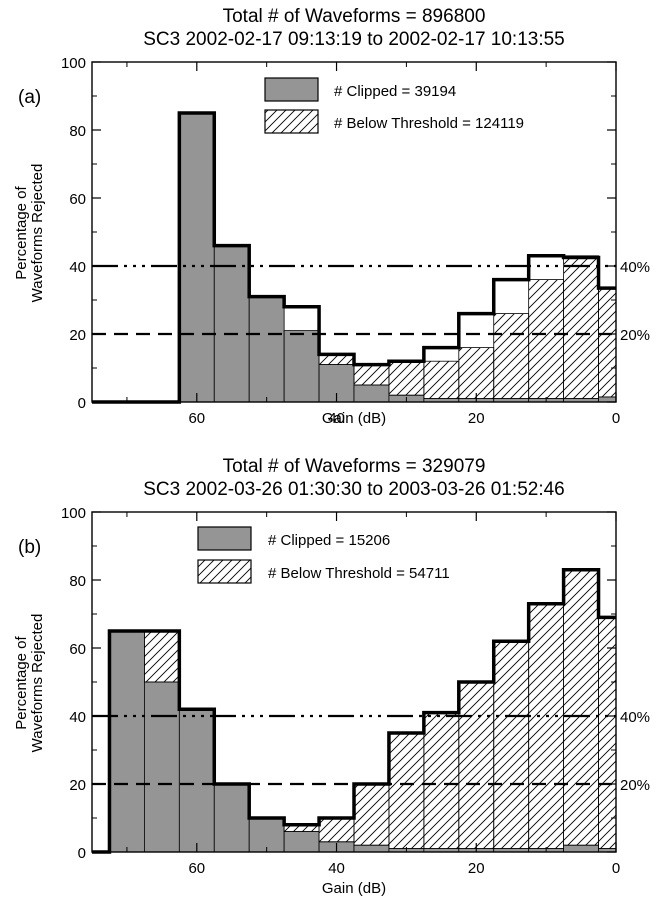 This screenshot has width=668, height=899. What do you see at coordinates (77, 335) in the screenshot?
I see `y-tick-label-a-1: 20` at bounding box center [77, 335].